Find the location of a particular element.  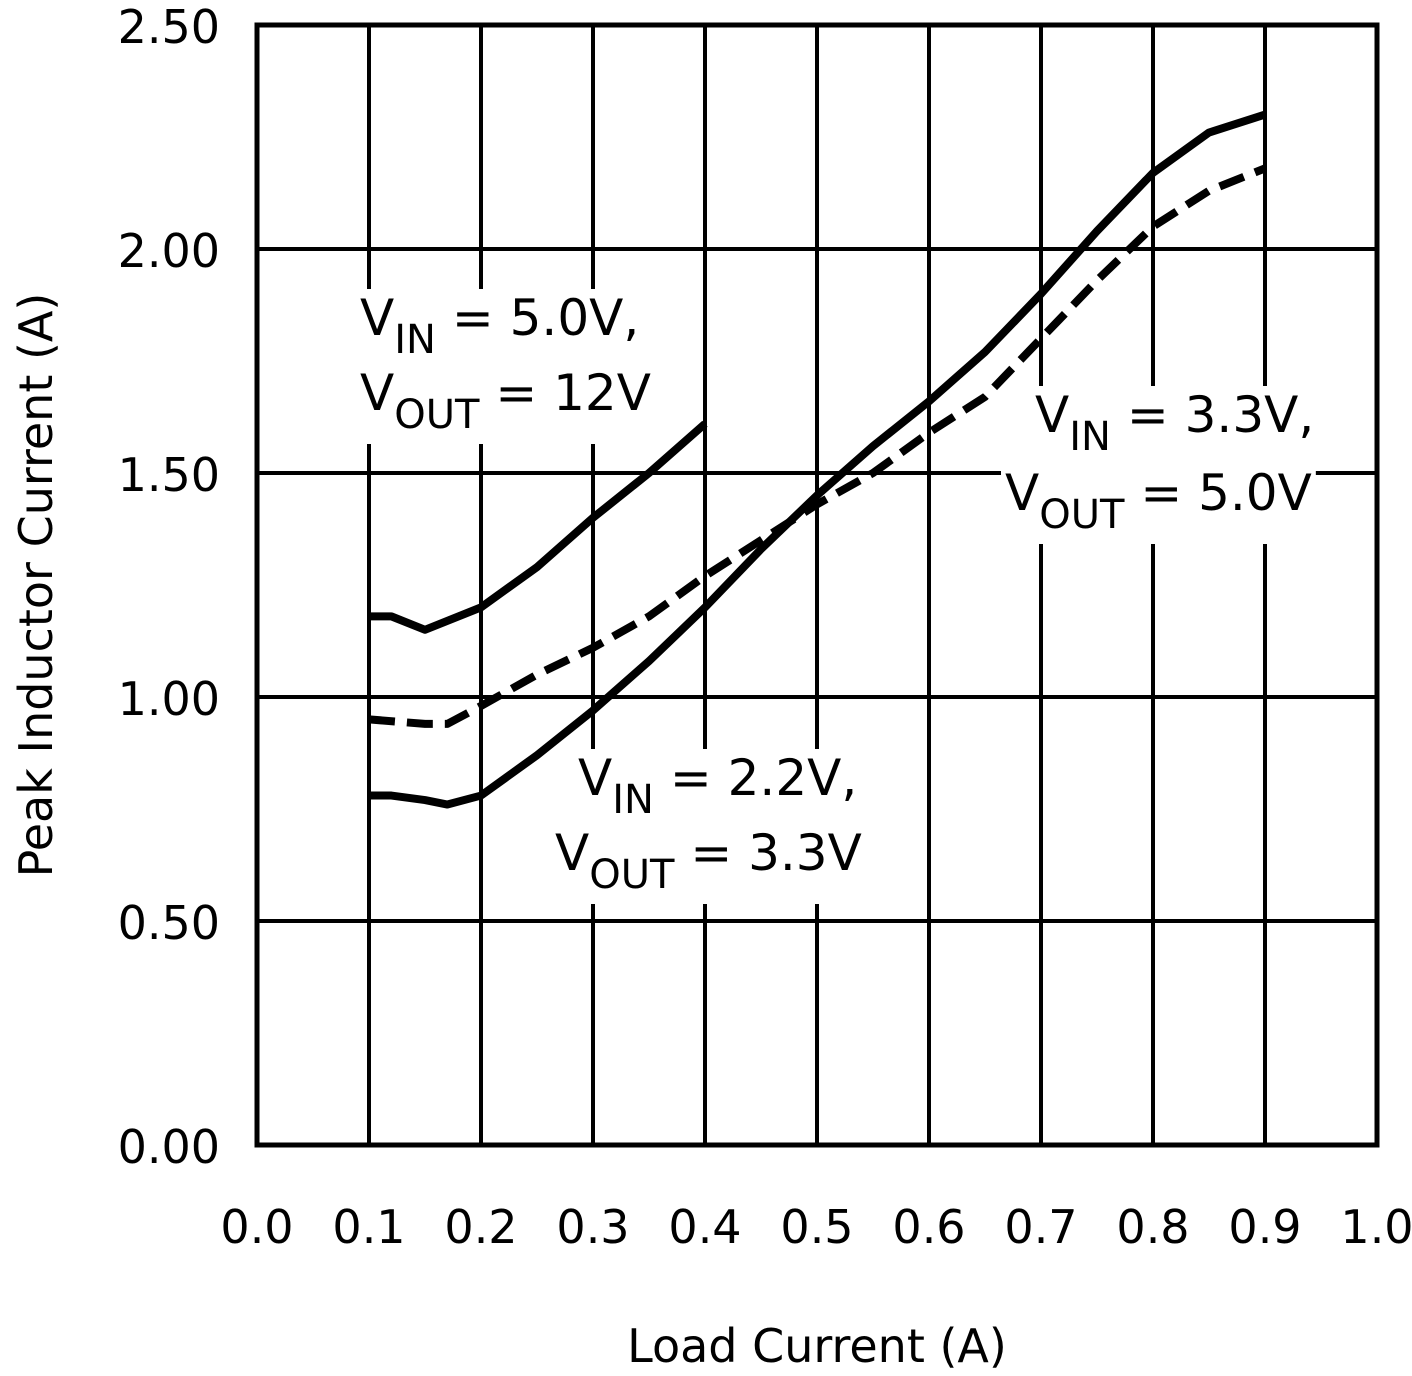

annotation-text: = 5.0V is located at coordinates (1217, 493).